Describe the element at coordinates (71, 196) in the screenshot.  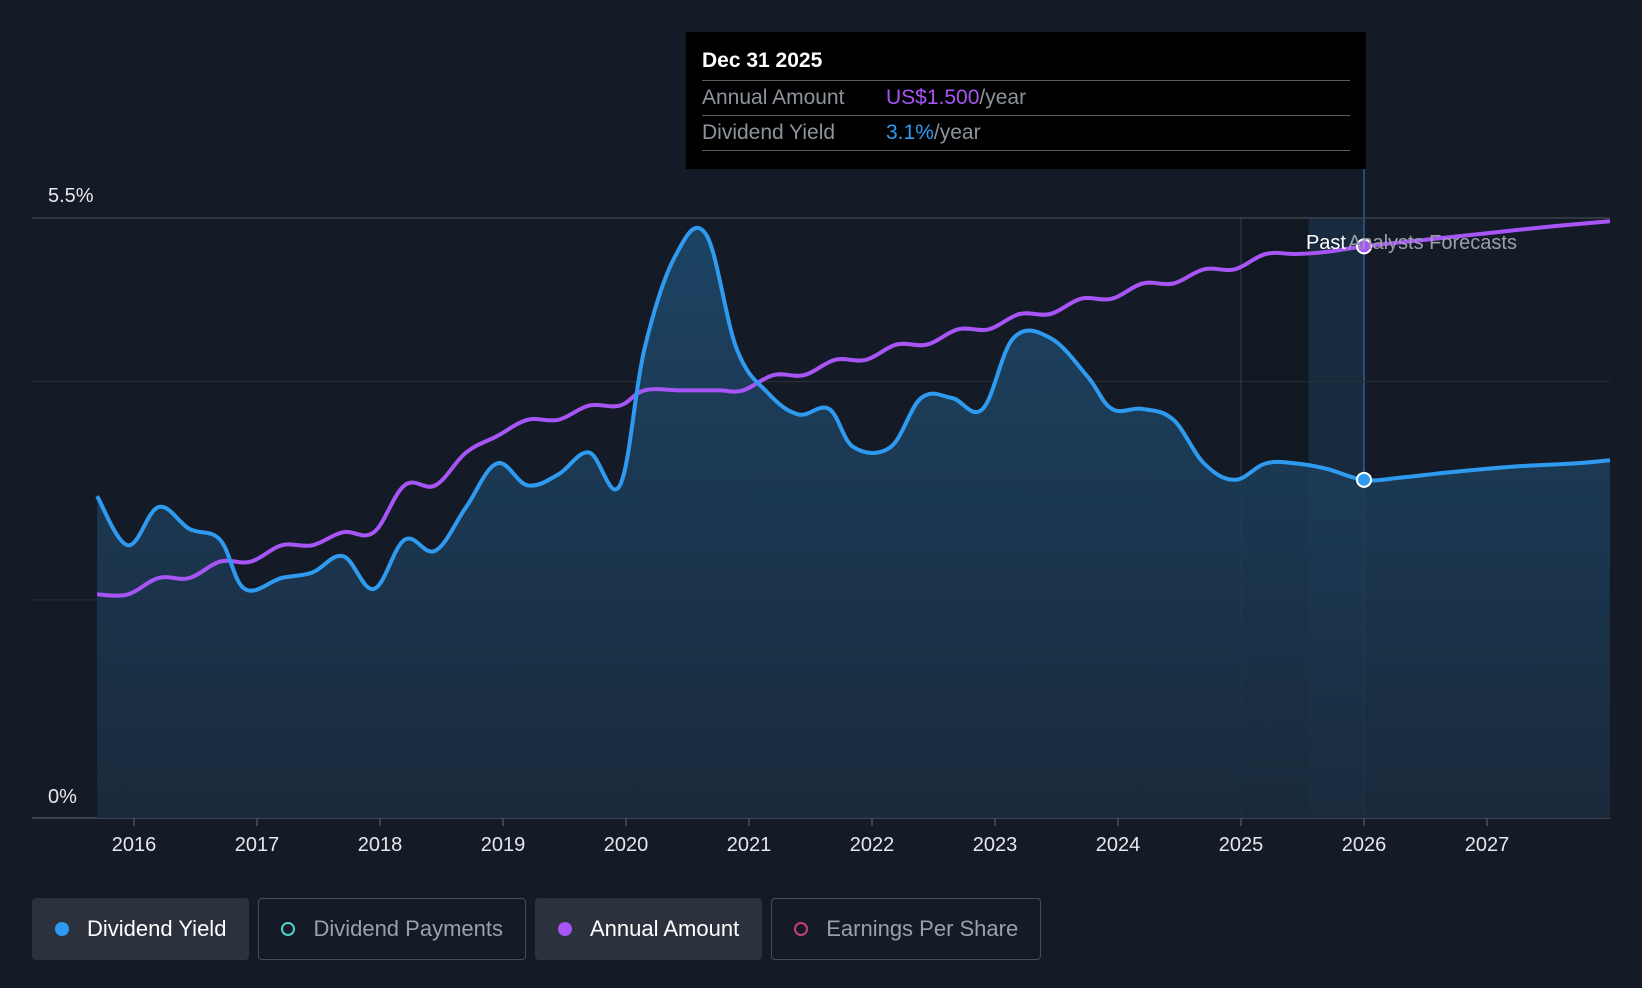
I see `y-tick-label-top: 5.5%` at that location.